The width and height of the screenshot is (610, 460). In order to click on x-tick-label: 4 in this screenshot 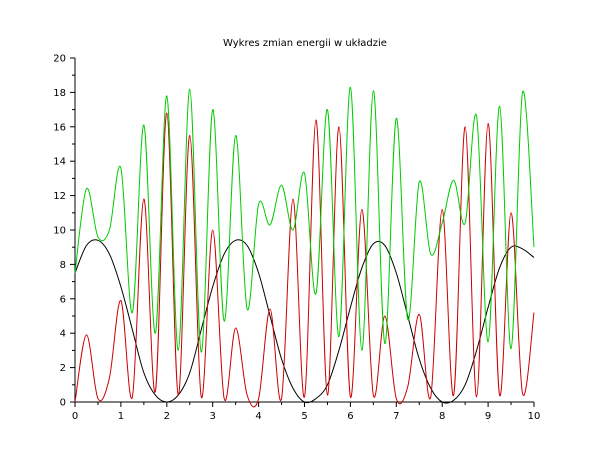, I will do `click(258, 416)`.